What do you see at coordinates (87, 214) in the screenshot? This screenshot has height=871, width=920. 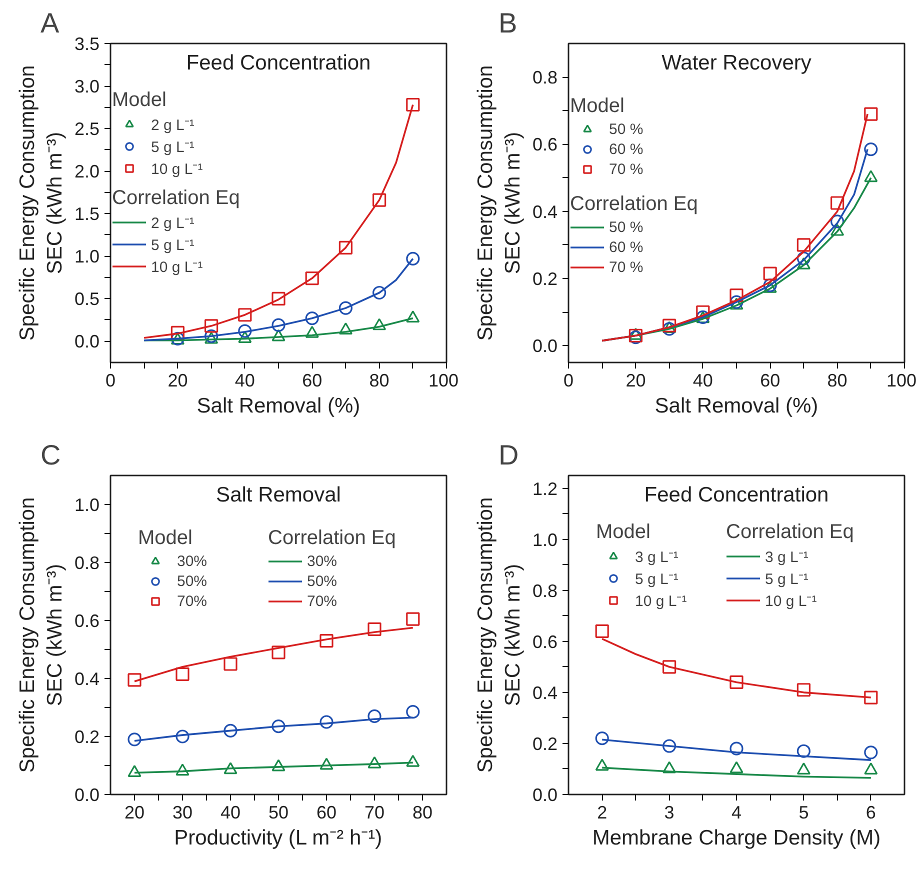 I see `y-tick-label: 1.5` at bounding box center [87, 214].